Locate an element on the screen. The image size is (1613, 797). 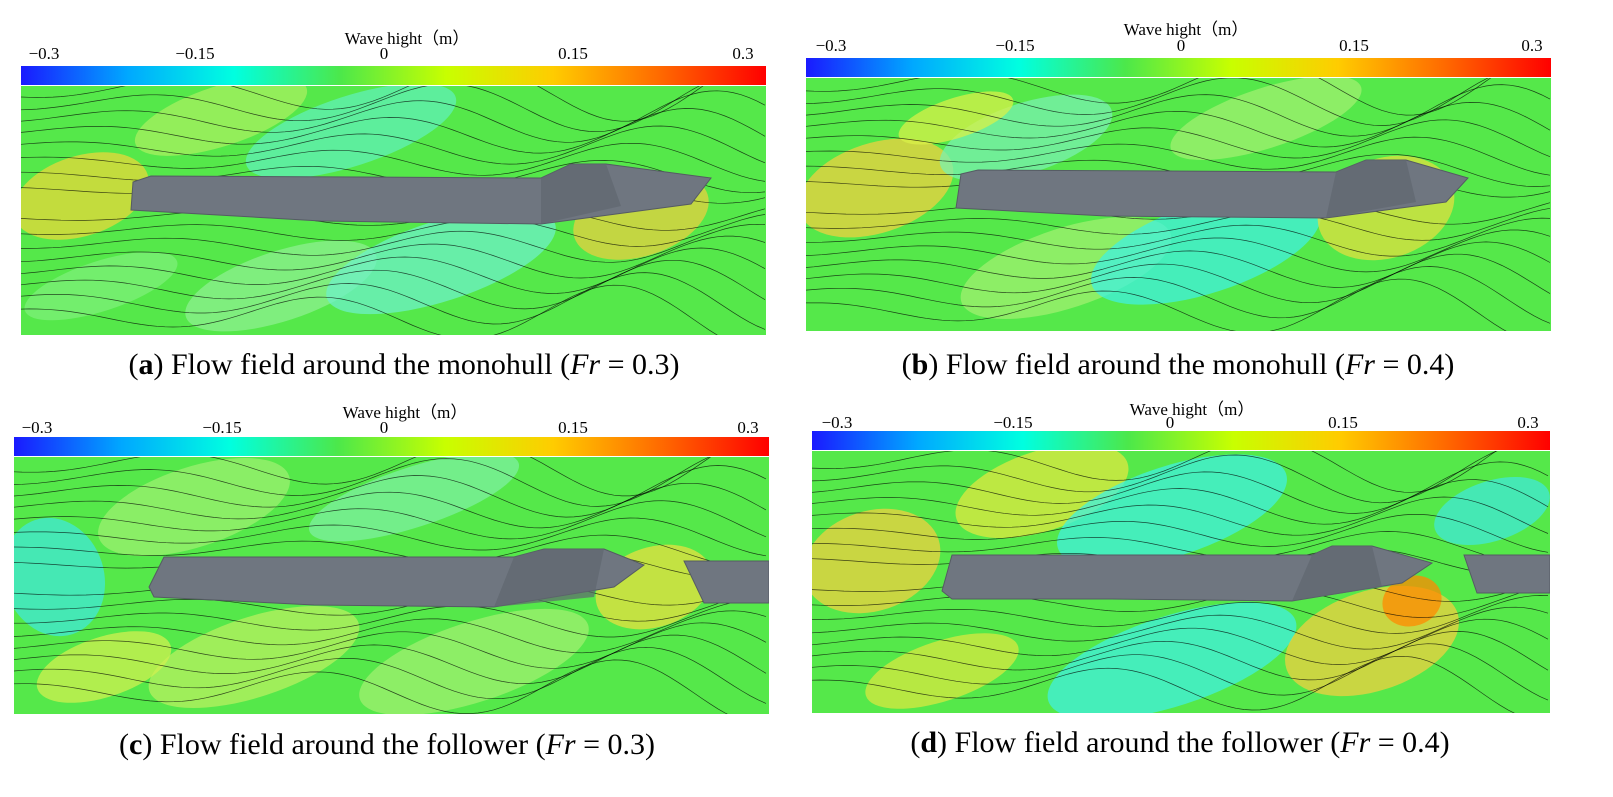
flow-field-svg-a is located at coordinates (393, 210).